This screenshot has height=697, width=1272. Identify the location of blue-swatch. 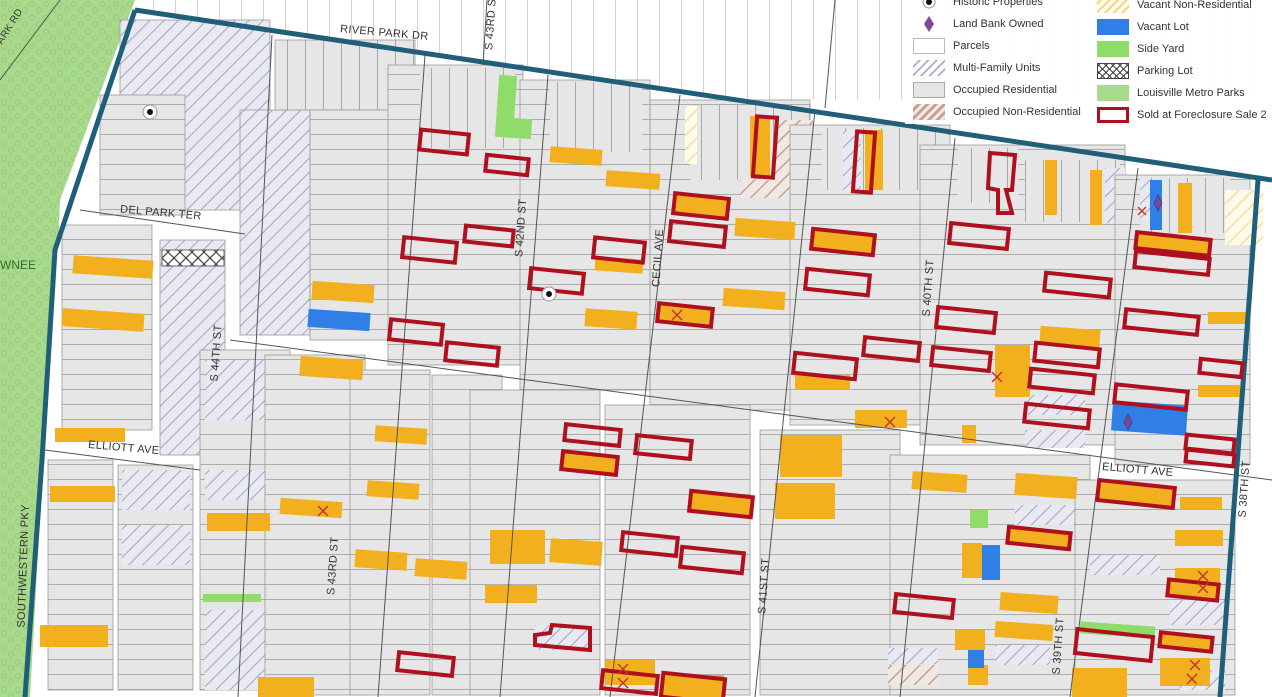
(1113, 27).